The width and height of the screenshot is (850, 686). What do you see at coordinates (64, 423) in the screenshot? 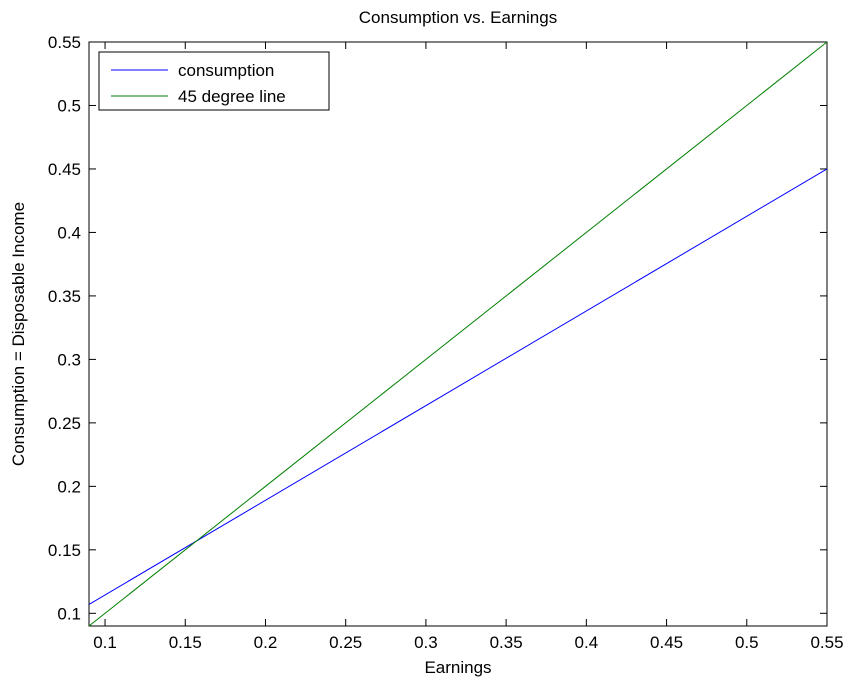
I see `y-tick-label: 0.25` at bounding box center [64, 423].